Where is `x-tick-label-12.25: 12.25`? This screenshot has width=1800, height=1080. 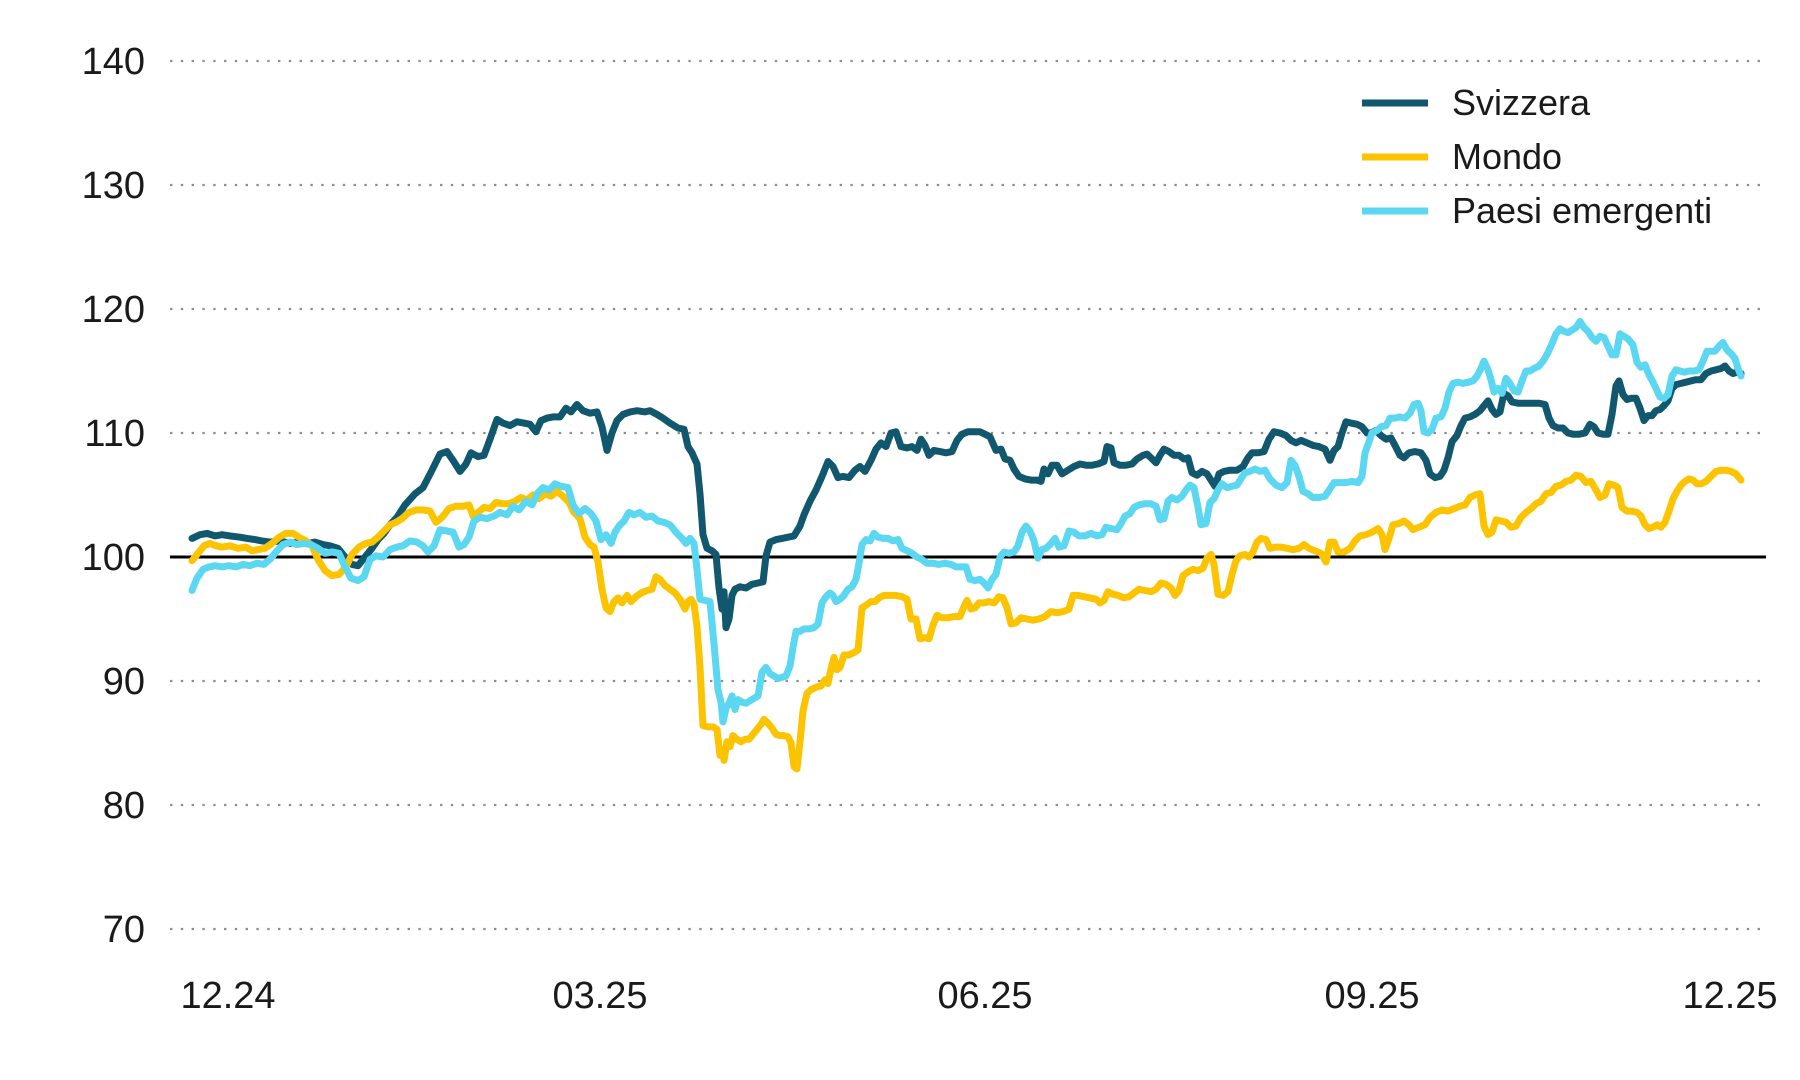 x-tick-label-12.25: 12.25 is located at coordinates (1729, 996).